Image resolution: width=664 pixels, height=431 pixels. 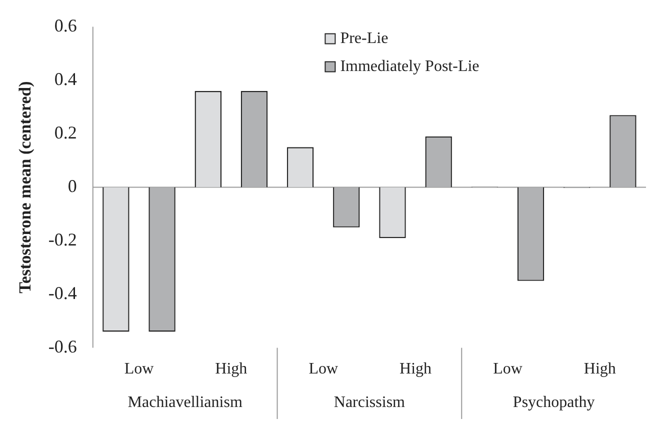 I want to click on y-tick-label: -0.2, so click(x=62, y=240).